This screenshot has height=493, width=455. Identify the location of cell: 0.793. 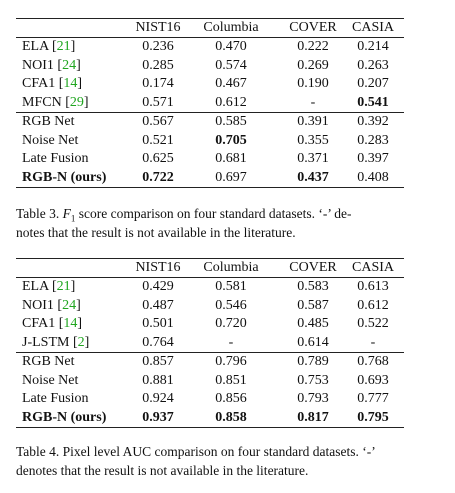
(313, 399).